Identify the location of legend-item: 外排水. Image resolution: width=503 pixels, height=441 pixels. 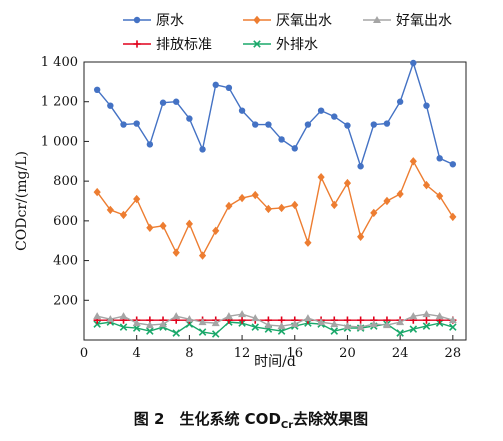
(280, 45).